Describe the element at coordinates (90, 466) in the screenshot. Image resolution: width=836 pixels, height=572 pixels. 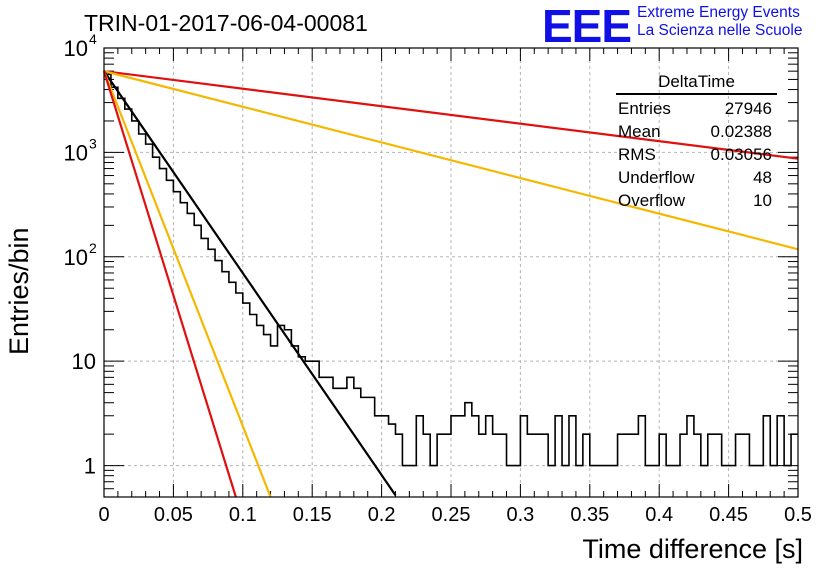
I see `y-tick-label: 1` at that location.